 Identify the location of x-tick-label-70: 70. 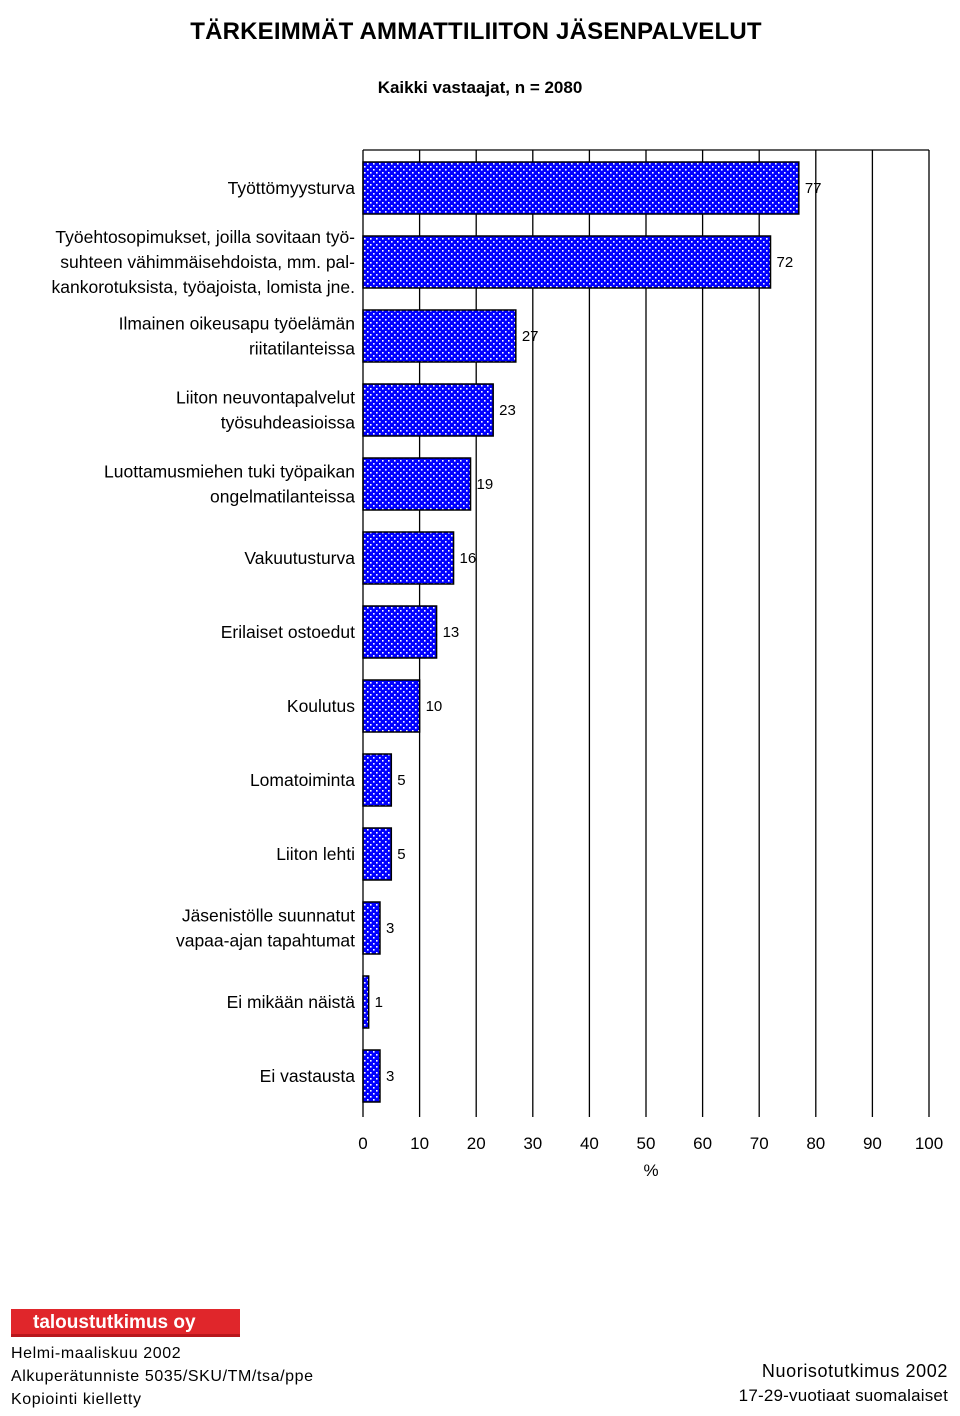
(759, 1143).